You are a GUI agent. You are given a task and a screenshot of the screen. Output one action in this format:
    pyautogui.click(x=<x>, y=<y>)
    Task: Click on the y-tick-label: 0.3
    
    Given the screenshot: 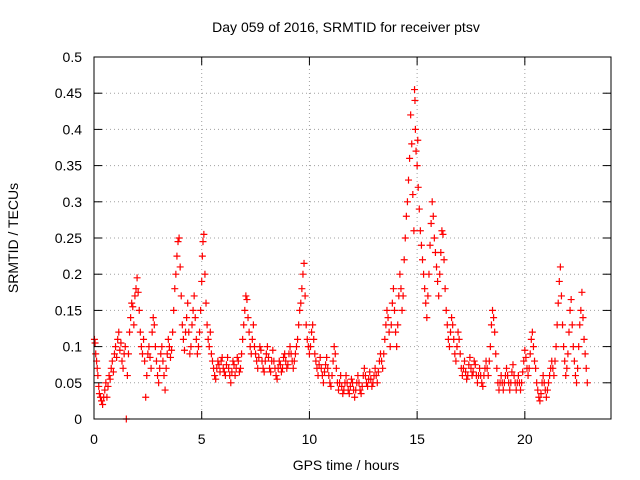 What is the action you would take?
    pyautogui.click(x=73, y=202)
    